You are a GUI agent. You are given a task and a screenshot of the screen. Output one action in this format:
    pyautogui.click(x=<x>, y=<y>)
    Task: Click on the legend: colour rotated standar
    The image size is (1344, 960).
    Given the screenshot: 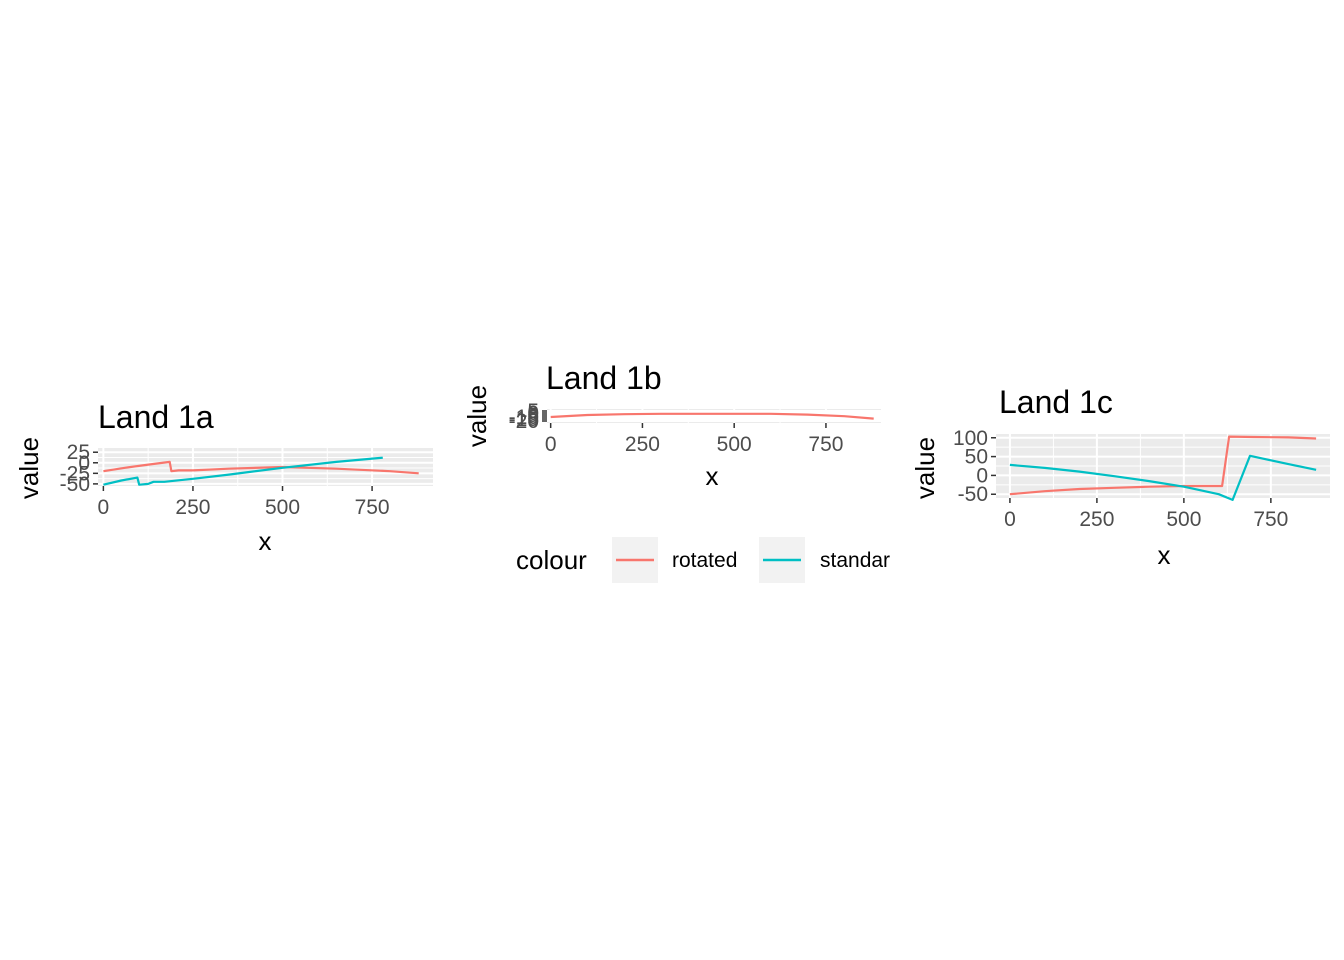 What is the action you would take?
    pyautogui.click(x=703, y=560)
    